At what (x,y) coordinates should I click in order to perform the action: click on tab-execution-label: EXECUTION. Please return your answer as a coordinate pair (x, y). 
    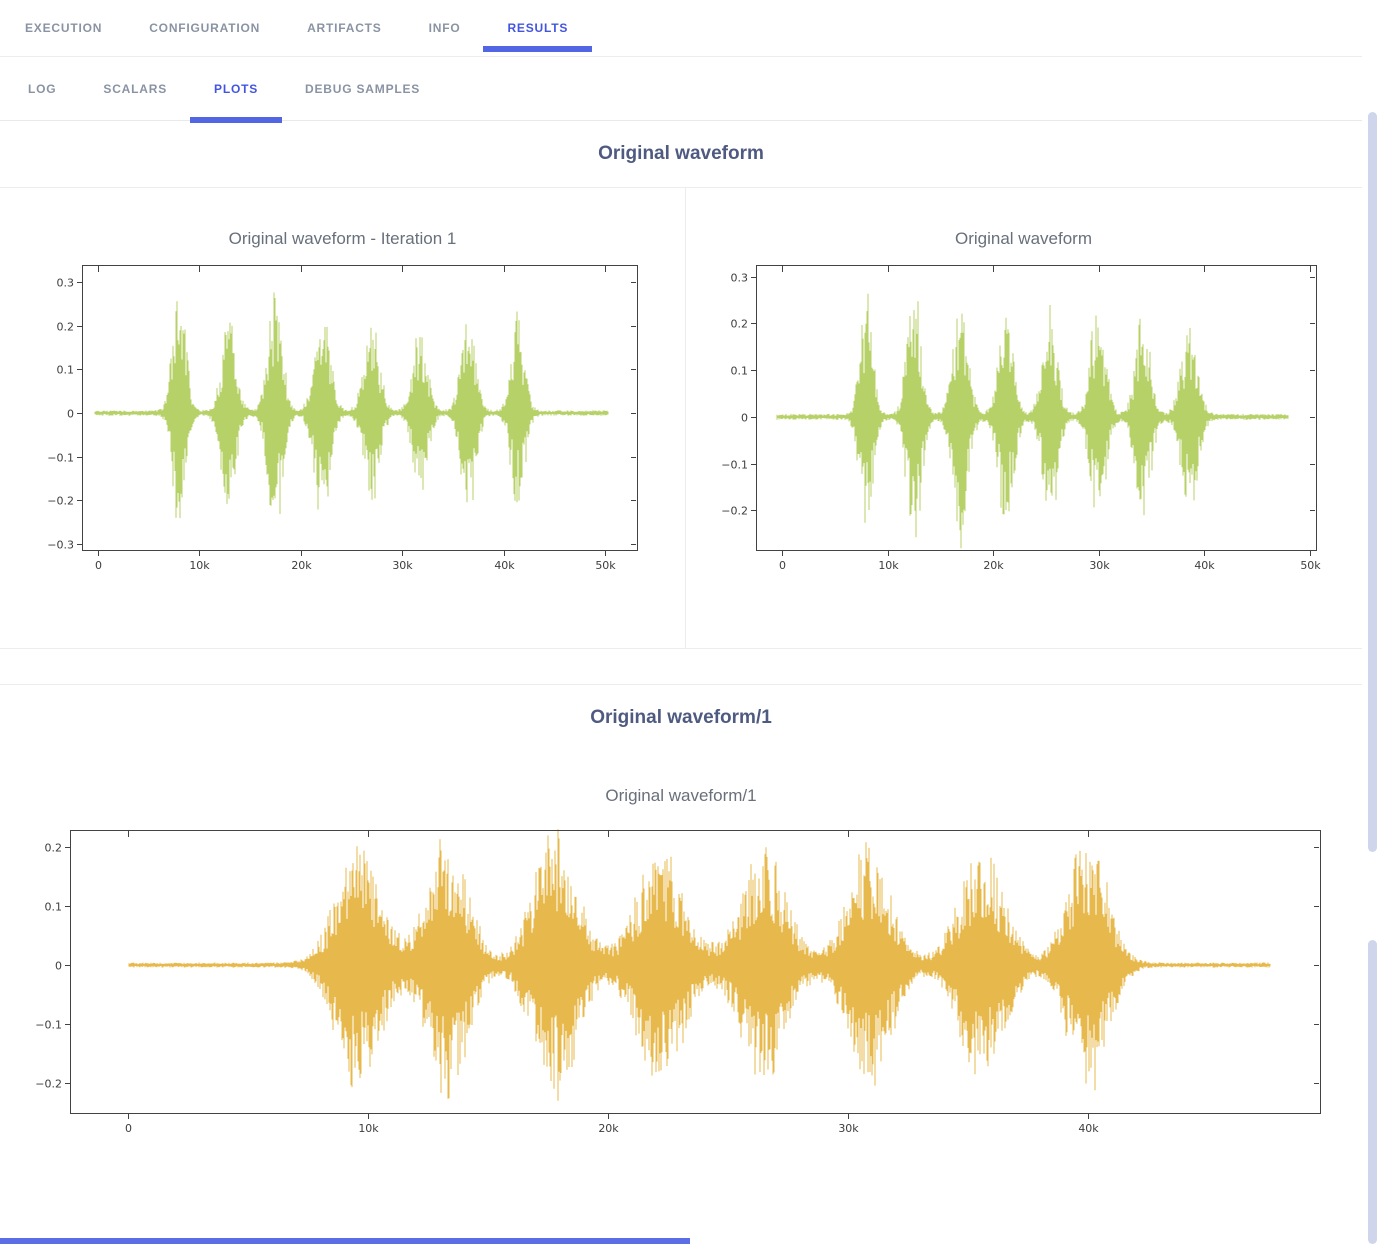
    Looking at the image, I should click on (64, 28).